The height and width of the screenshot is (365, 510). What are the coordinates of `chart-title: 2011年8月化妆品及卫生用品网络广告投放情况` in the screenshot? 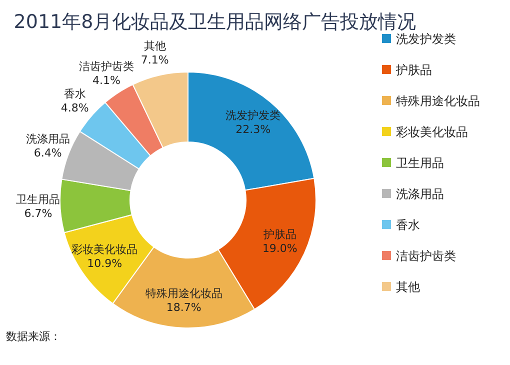 It's located at (215, 22).